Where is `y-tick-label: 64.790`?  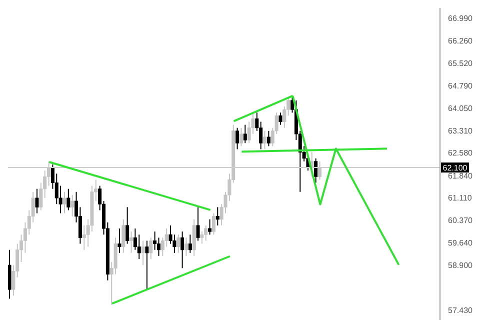
y-tick-label: 64.790 is located at coordinates (461, 85).